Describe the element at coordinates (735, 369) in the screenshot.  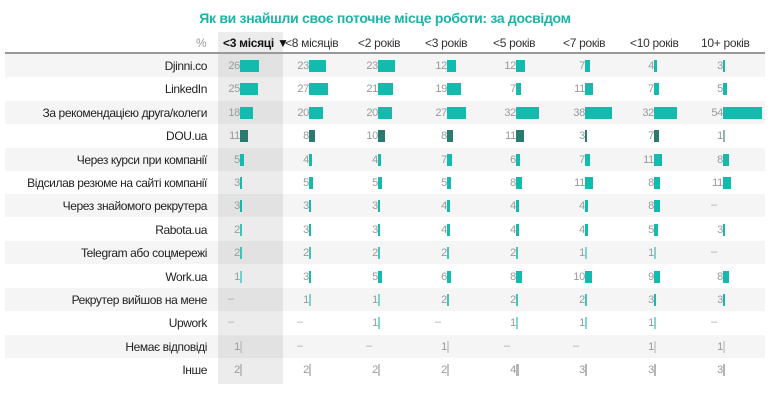
I see `table-cell: 3` at that location.